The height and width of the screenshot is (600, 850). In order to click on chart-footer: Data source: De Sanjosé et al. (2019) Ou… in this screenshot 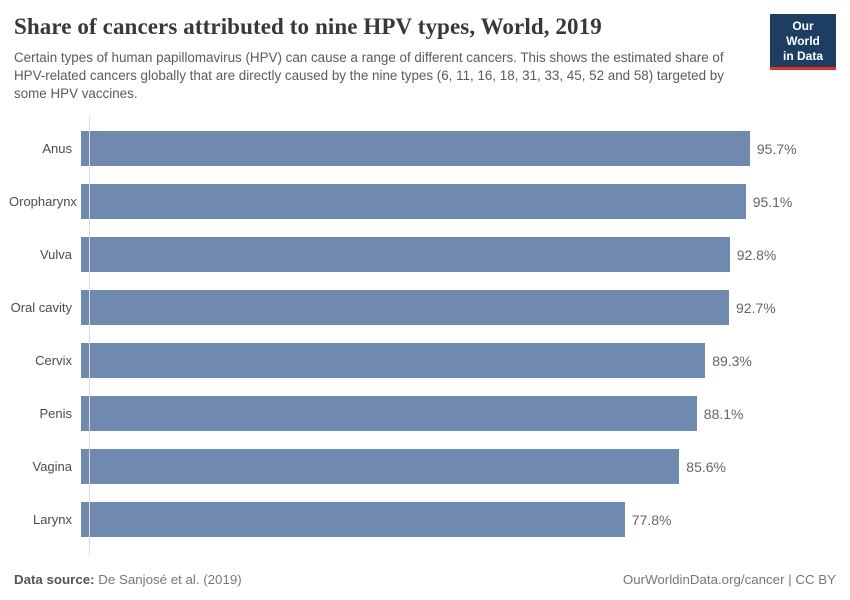, I will do `click(425, 579)`.